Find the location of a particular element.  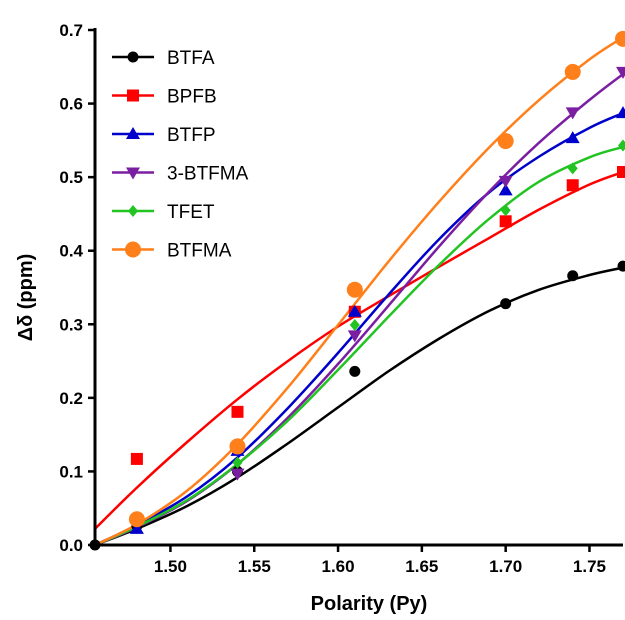

y-tick-label: 0.1 is located at coordinates (71, 471).